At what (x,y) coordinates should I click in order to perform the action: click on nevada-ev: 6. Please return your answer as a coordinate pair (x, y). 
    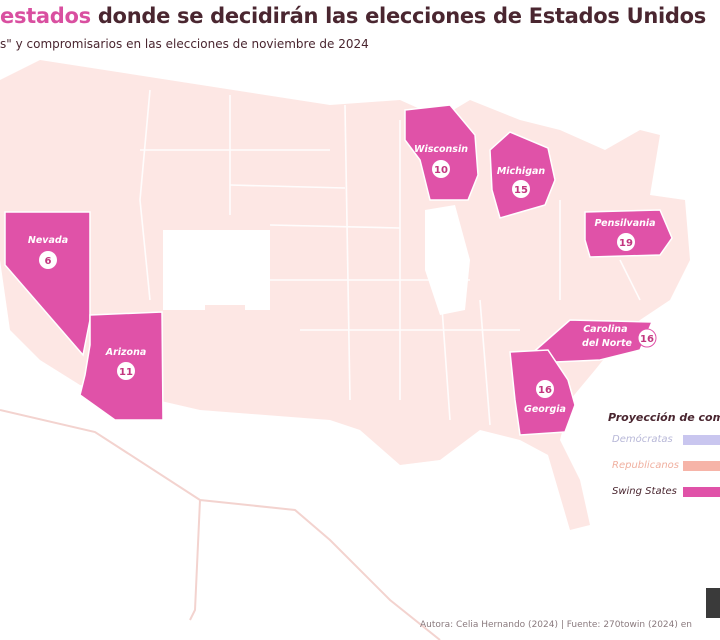
    Looking at the image, I should click on (48, 261).